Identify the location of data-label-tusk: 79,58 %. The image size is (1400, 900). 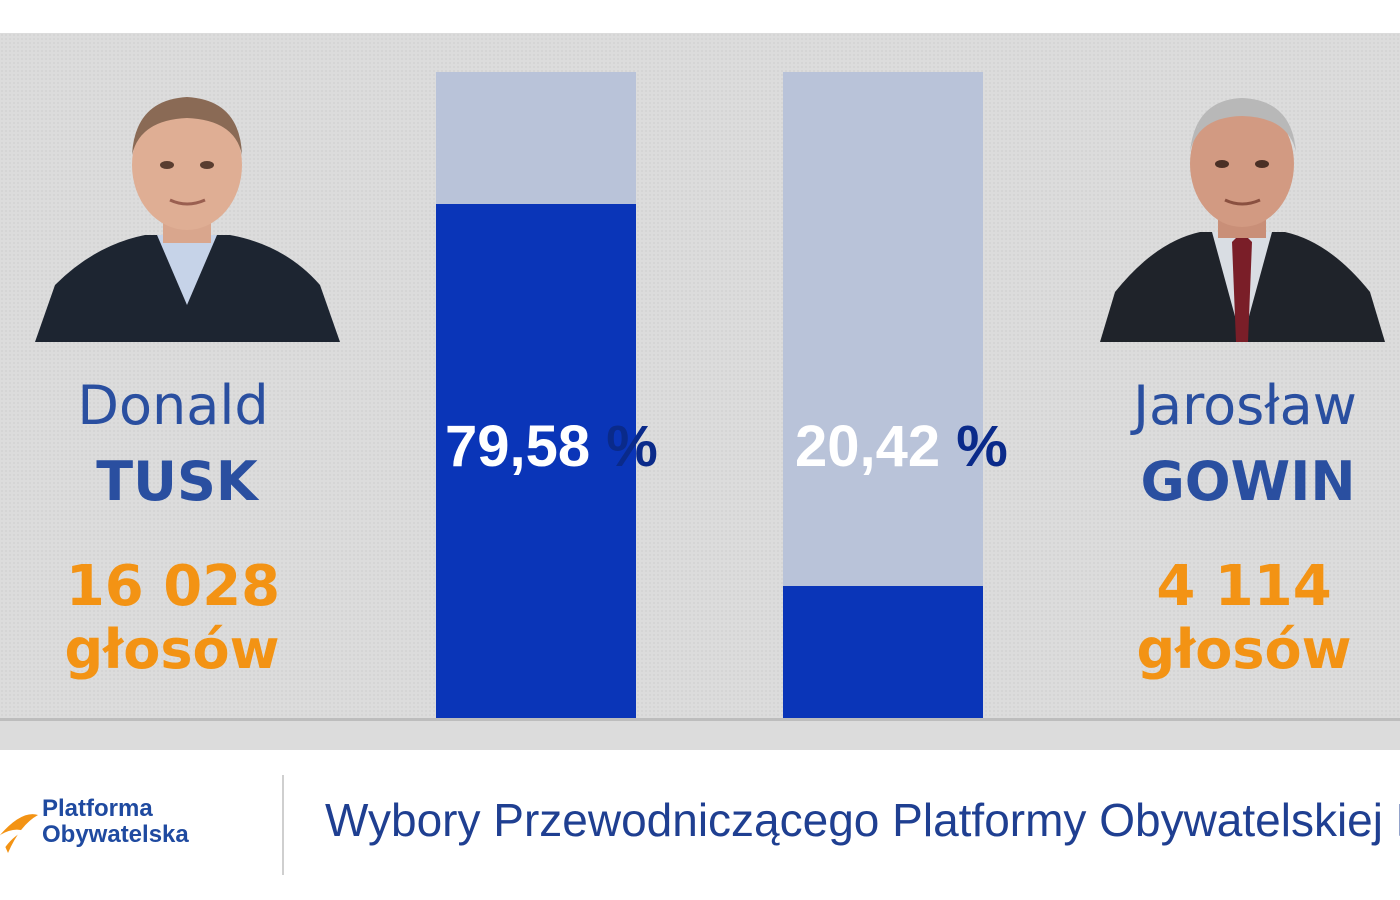
(551, 447).